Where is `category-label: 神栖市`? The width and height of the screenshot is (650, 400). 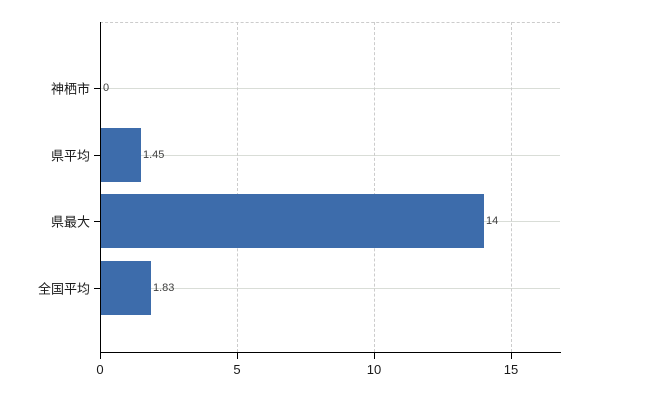
category-label: 神栖市 is located at coordinates (70, 89).